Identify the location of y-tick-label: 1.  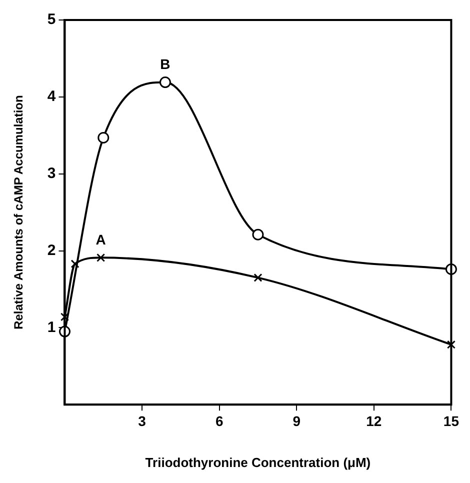
(51, 327).